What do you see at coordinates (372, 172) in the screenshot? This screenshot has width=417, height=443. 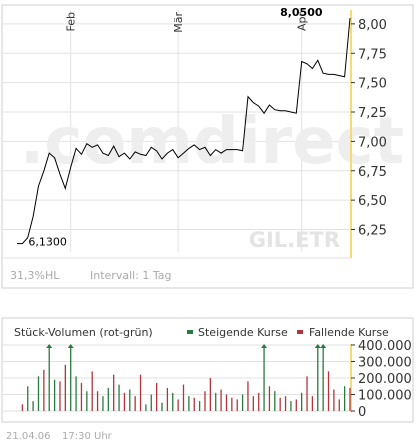 I see `price-y-tick-label: 6,75` at bounding box center [372, 172].